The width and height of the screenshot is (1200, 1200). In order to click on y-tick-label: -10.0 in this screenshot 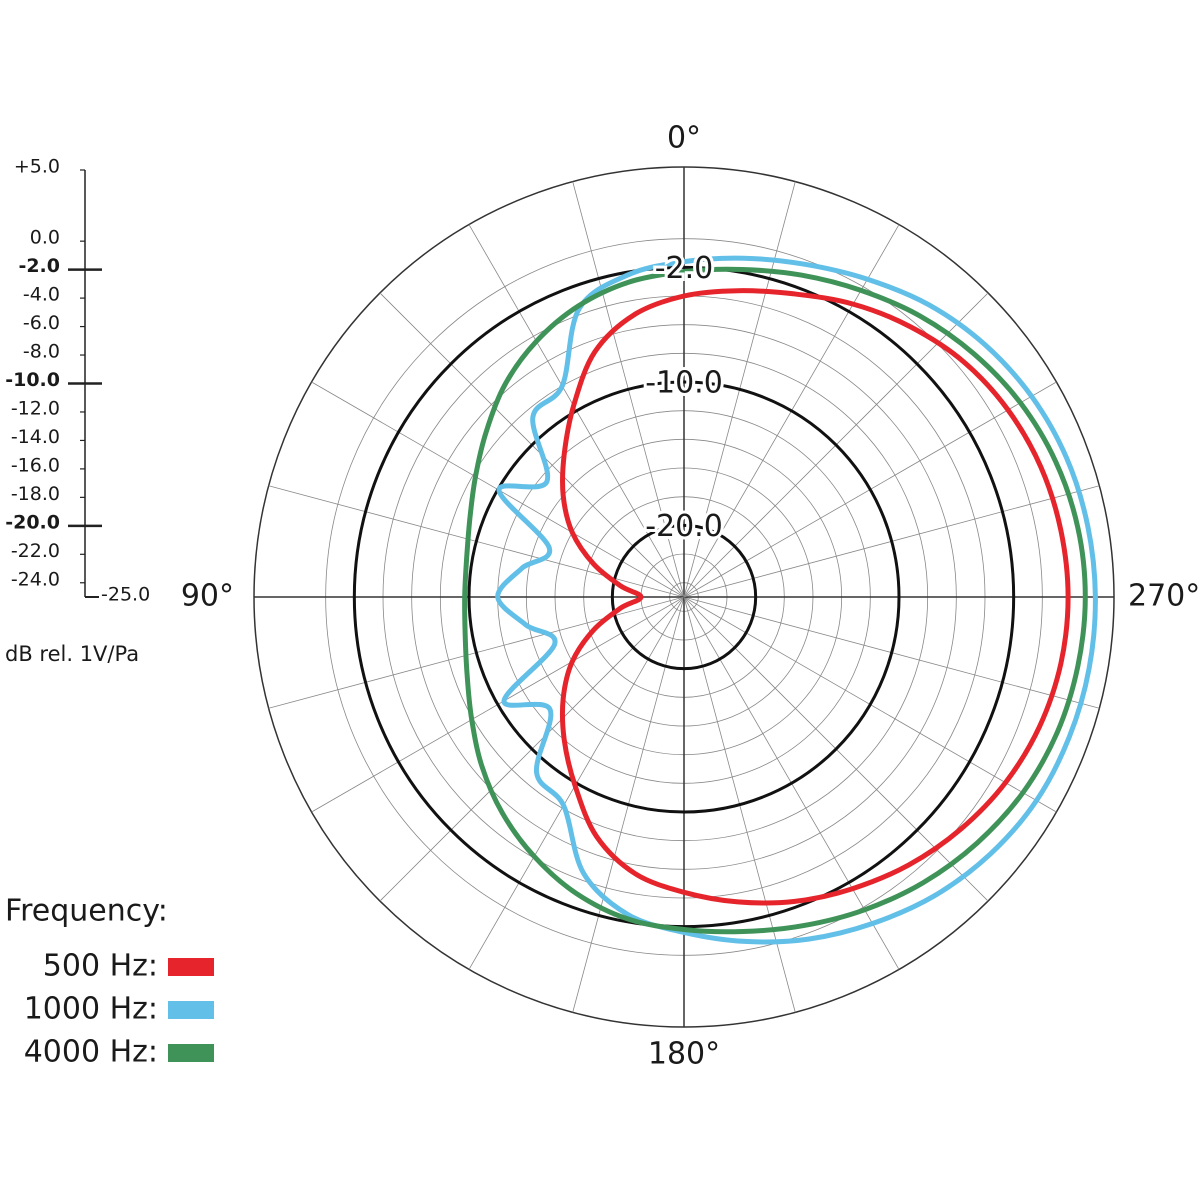, I will do `click(32, 380)`.